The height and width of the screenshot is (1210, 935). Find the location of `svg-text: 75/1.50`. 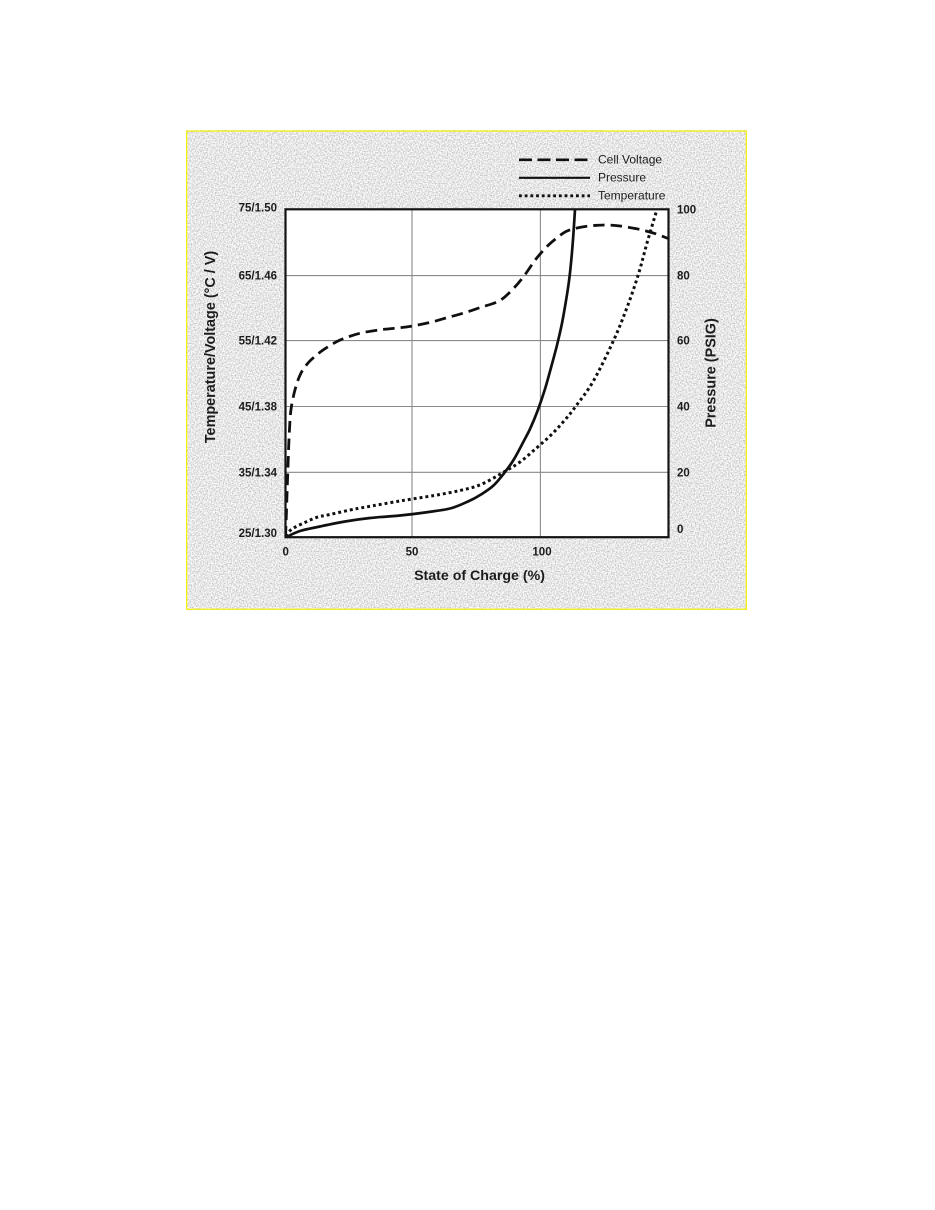

svg-text: 75/1.50 is located at coordinates (258, 208).